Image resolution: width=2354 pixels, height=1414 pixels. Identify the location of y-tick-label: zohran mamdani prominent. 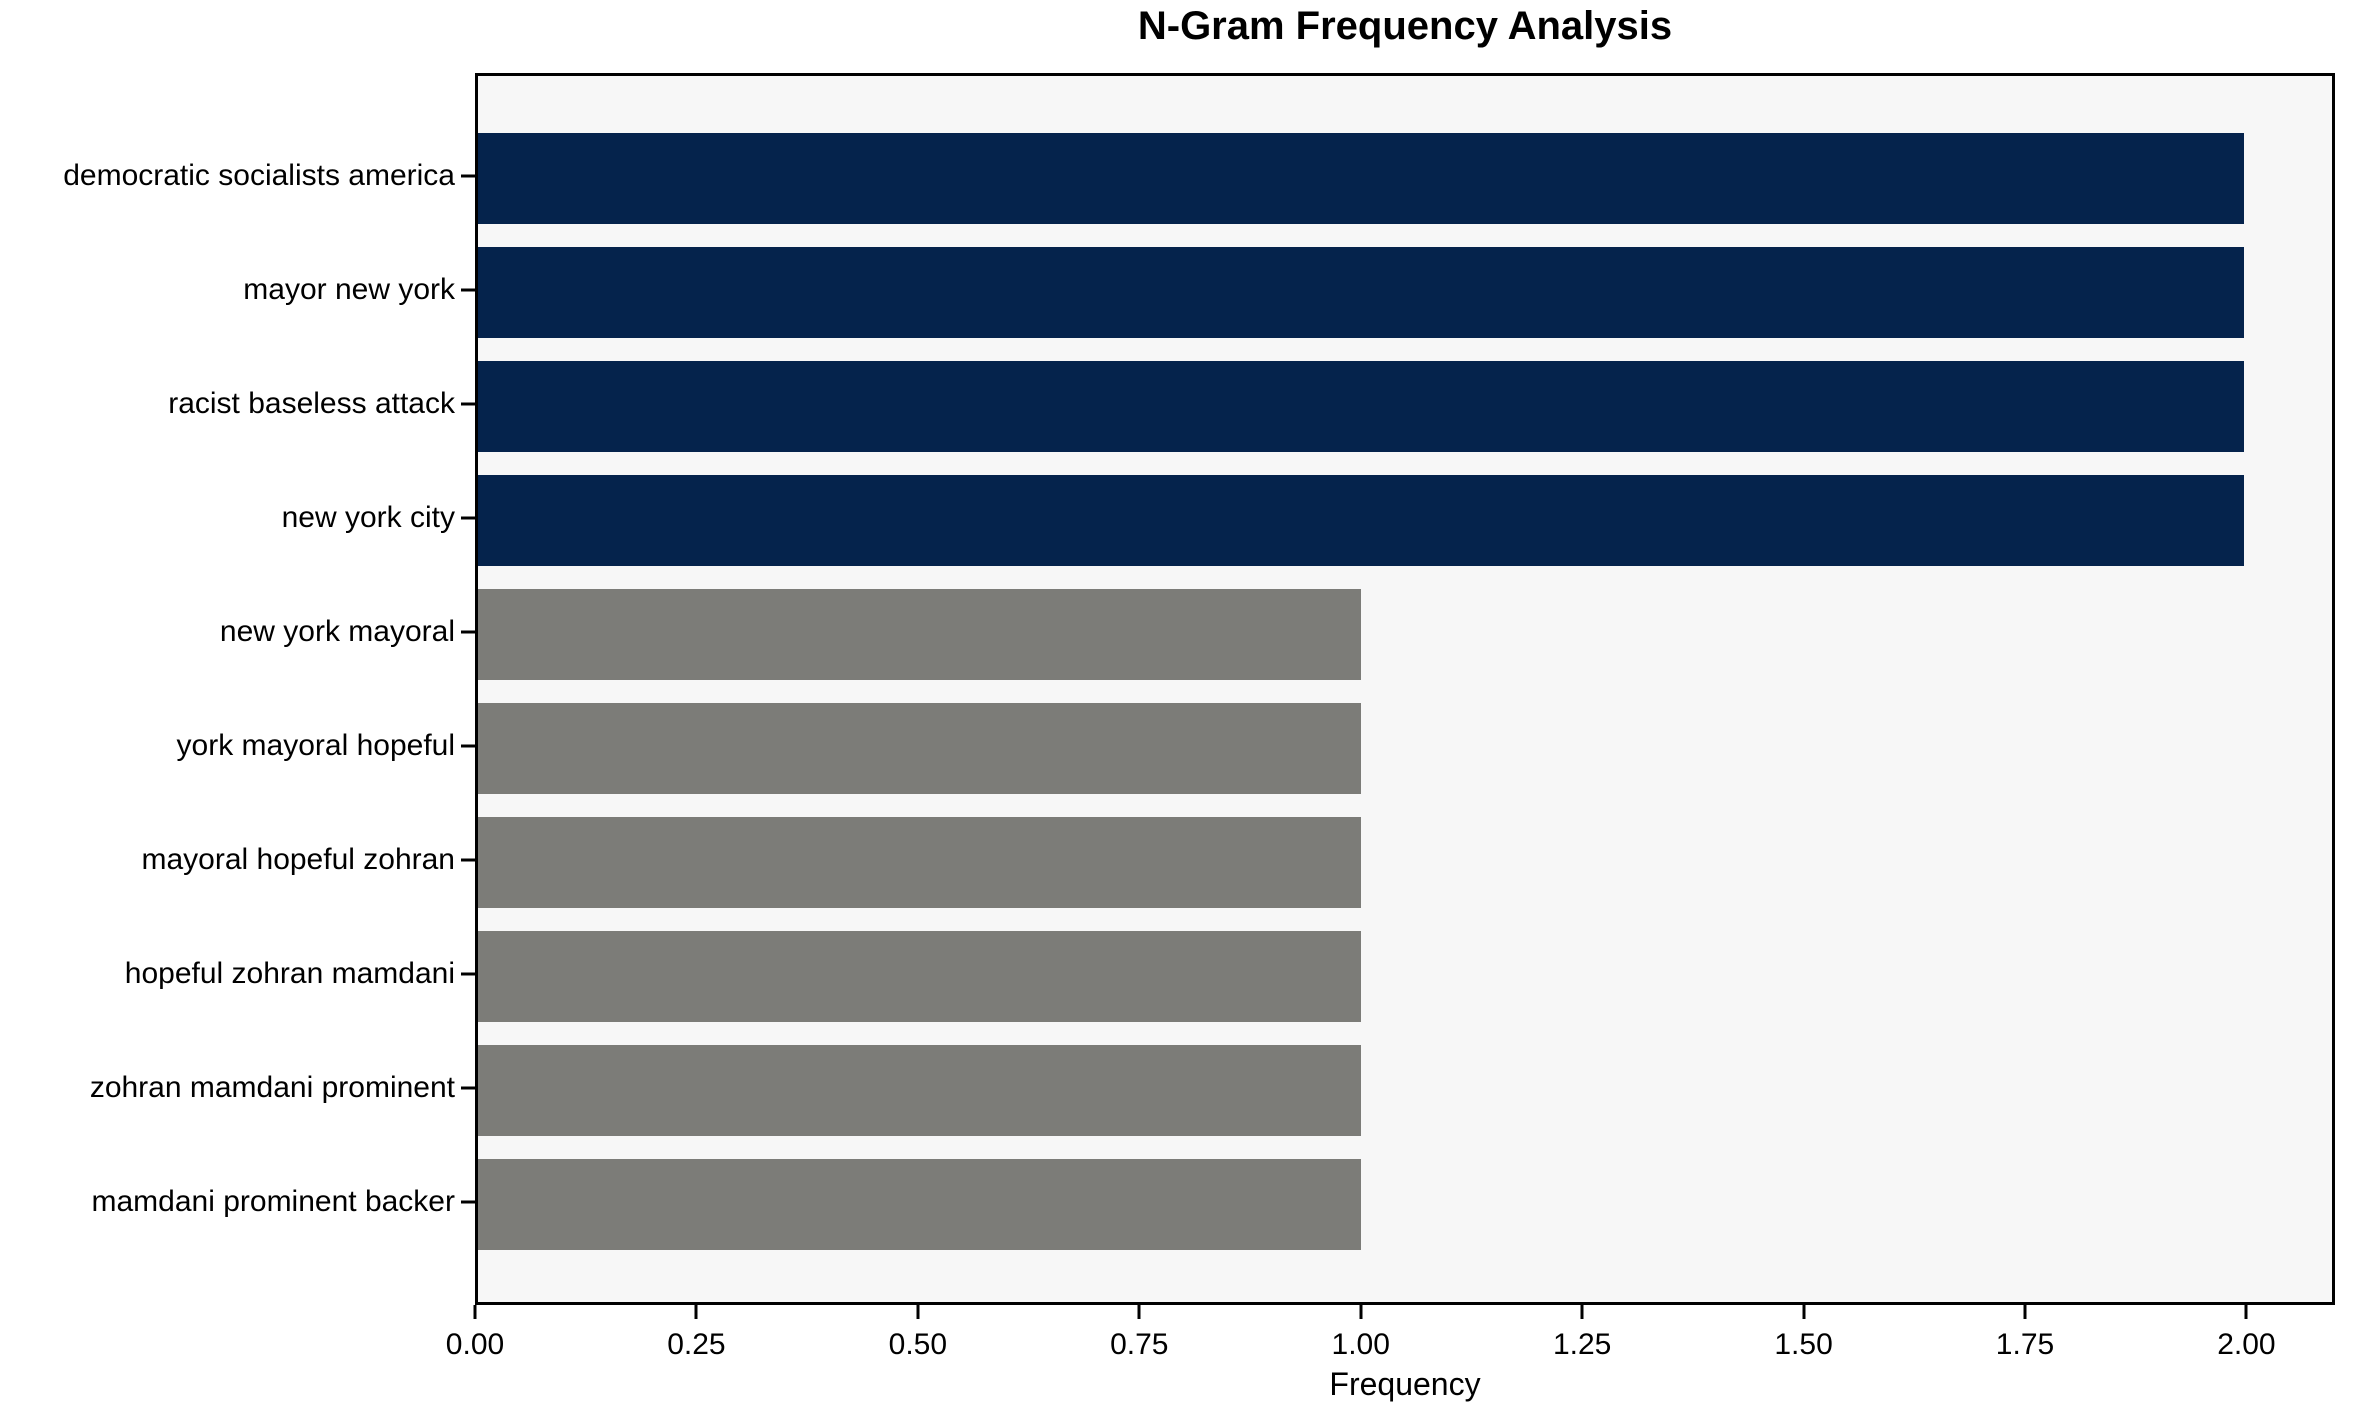
(272, 1087).